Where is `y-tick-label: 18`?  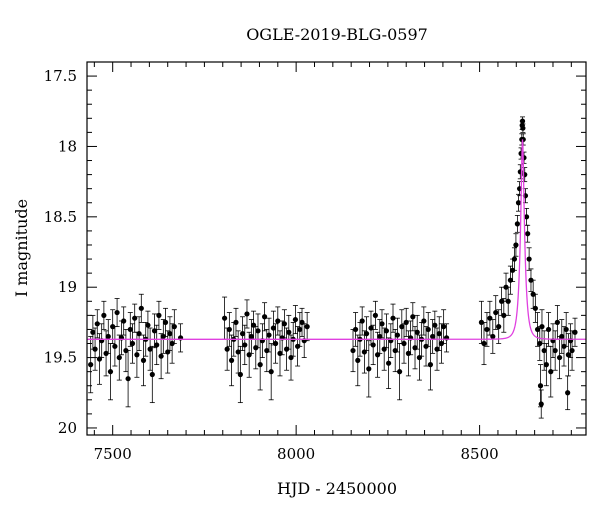 y-tick-label: 18 is located at coordinates (67, 146).